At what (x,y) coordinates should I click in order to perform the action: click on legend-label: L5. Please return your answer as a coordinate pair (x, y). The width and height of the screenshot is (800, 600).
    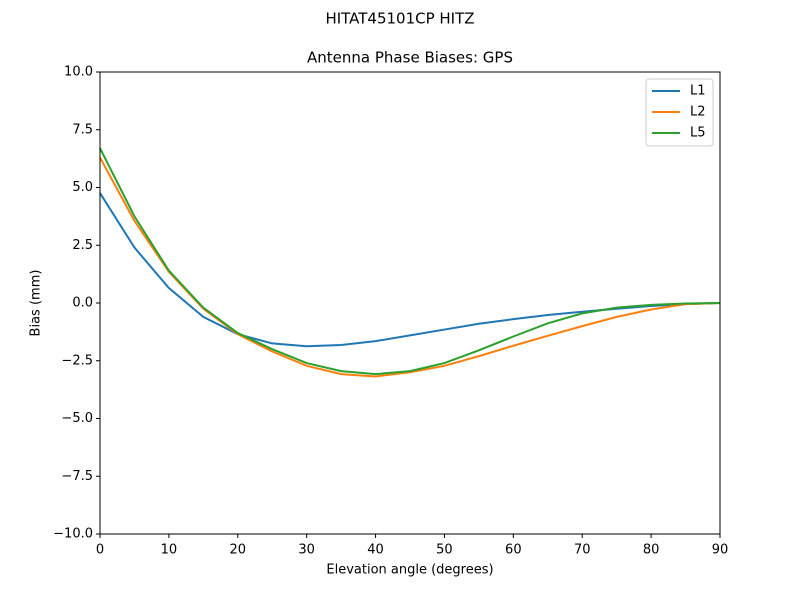
    Looking at the image, I should click on (698, 133).